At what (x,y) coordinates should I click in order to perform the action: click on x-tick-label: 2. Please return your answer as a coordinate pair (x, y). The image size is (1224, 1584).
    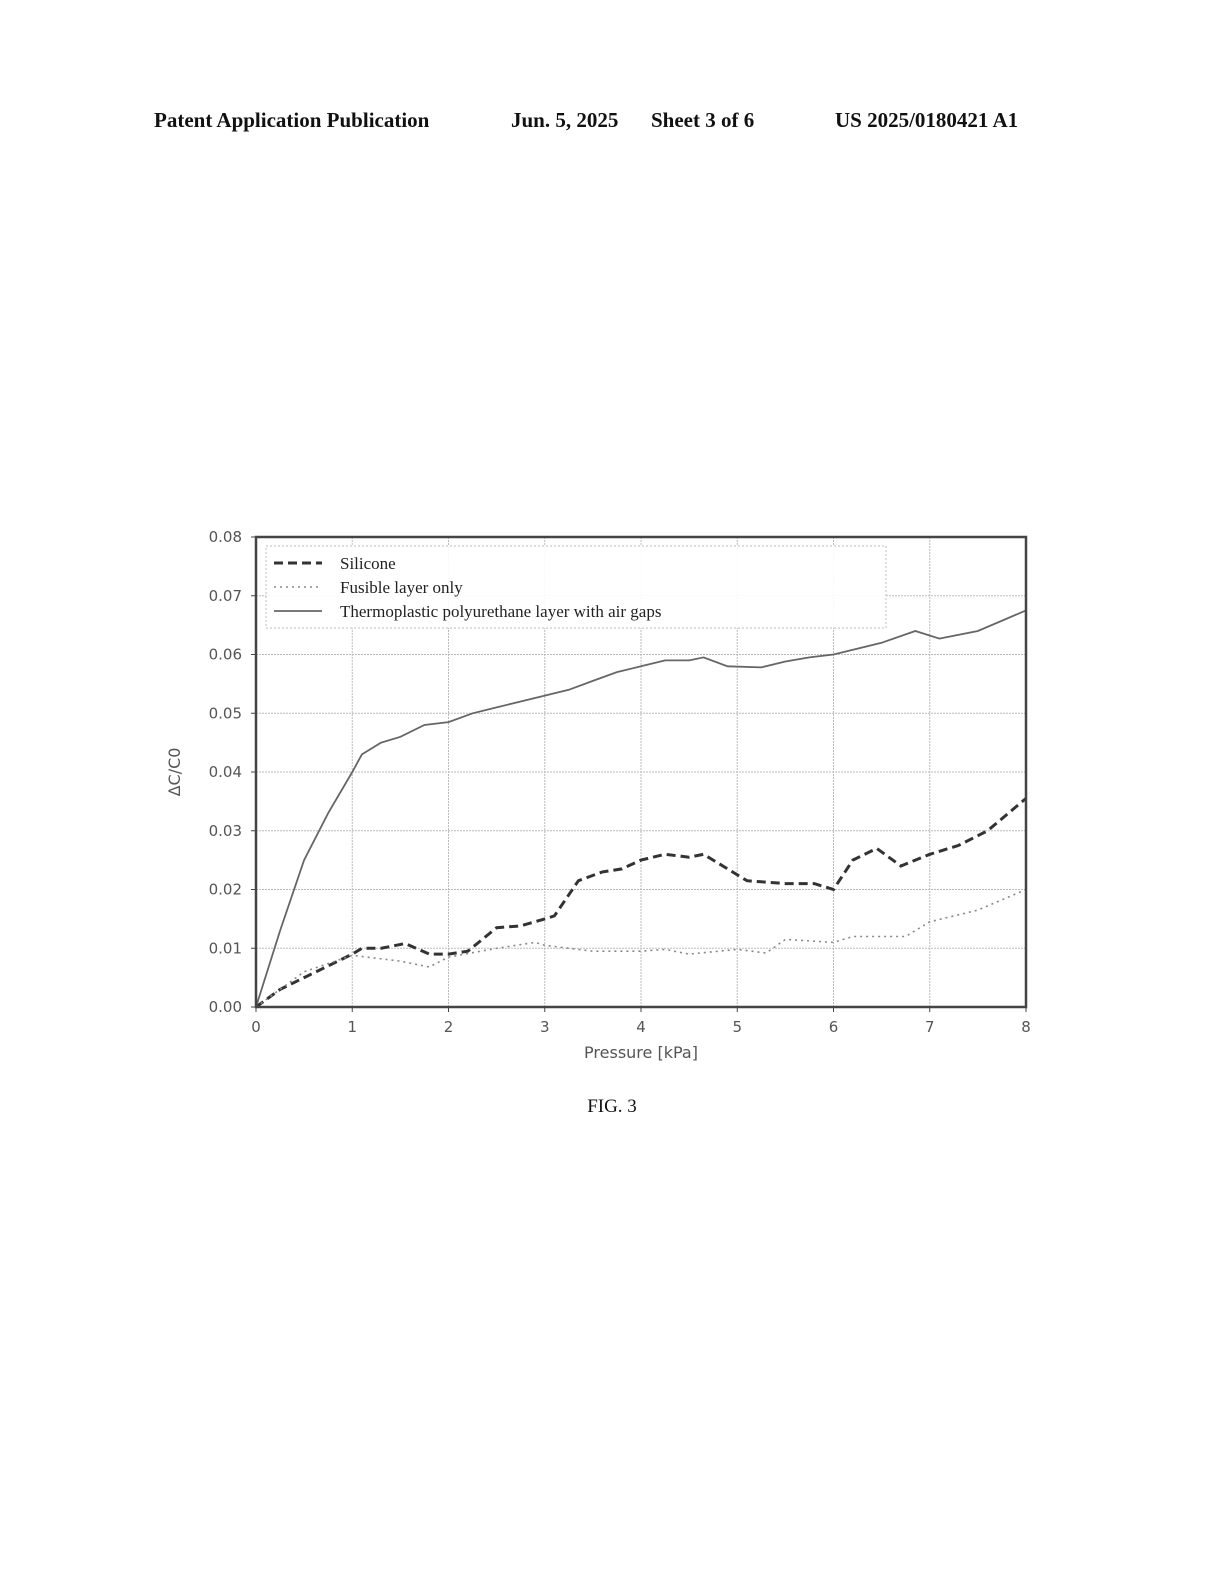
    Looking at the image, I should click on (449, 1027).